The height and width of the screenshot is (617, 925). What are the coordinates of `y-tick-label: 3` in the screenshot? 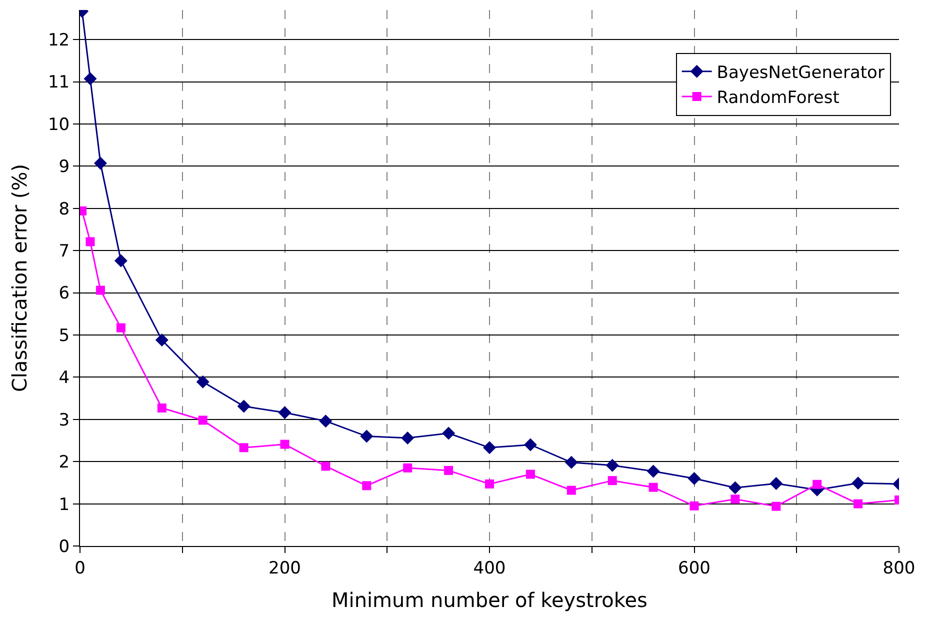 It's located at (64, 420).